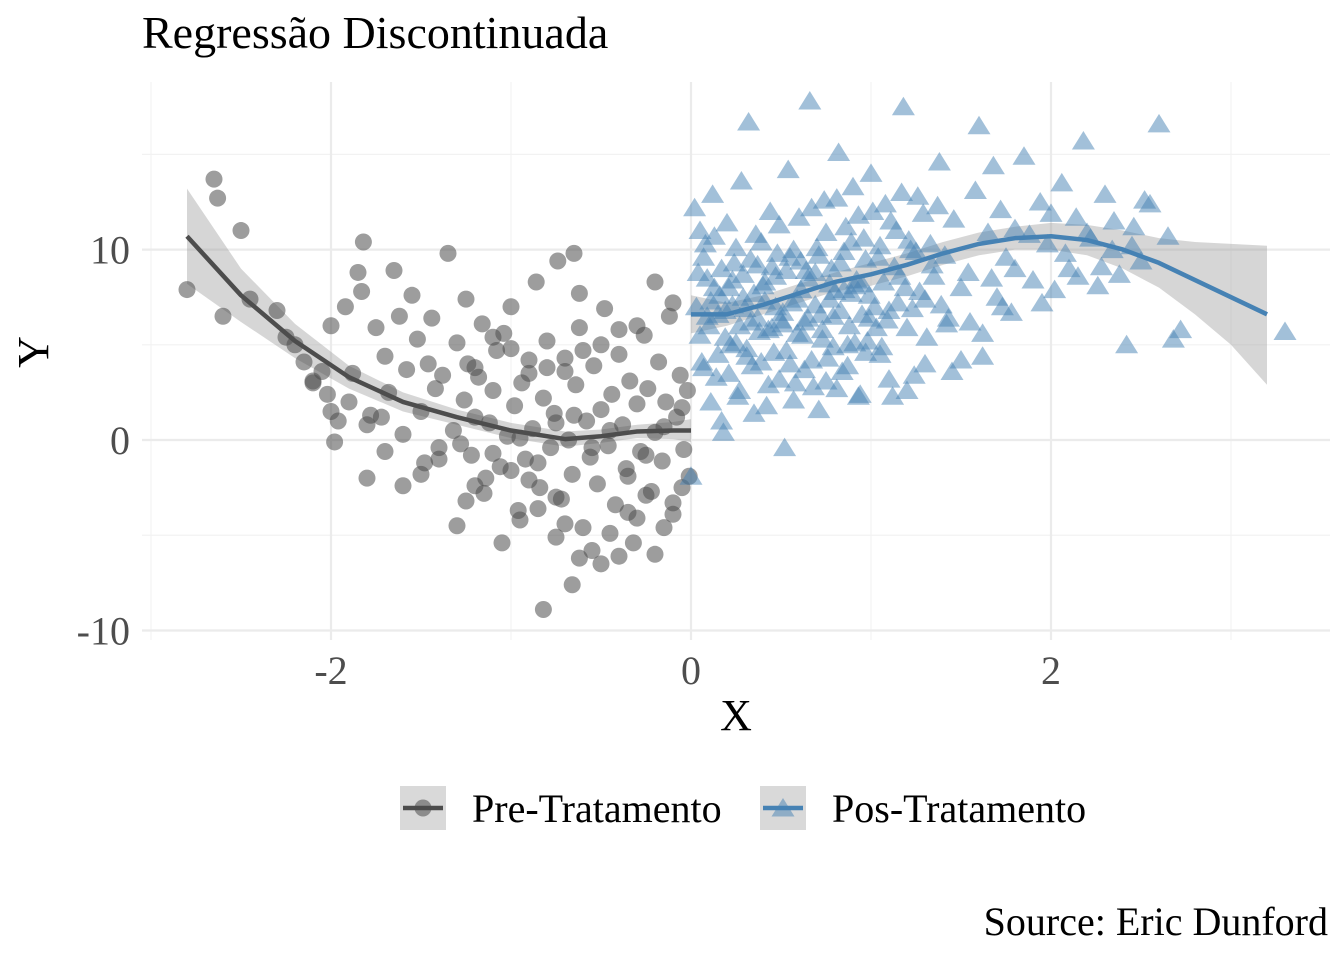  What do you see at coordinates (33, 352) in the screenshot?
I see `y-axis-label: Y` at bounding box center [33, 352].